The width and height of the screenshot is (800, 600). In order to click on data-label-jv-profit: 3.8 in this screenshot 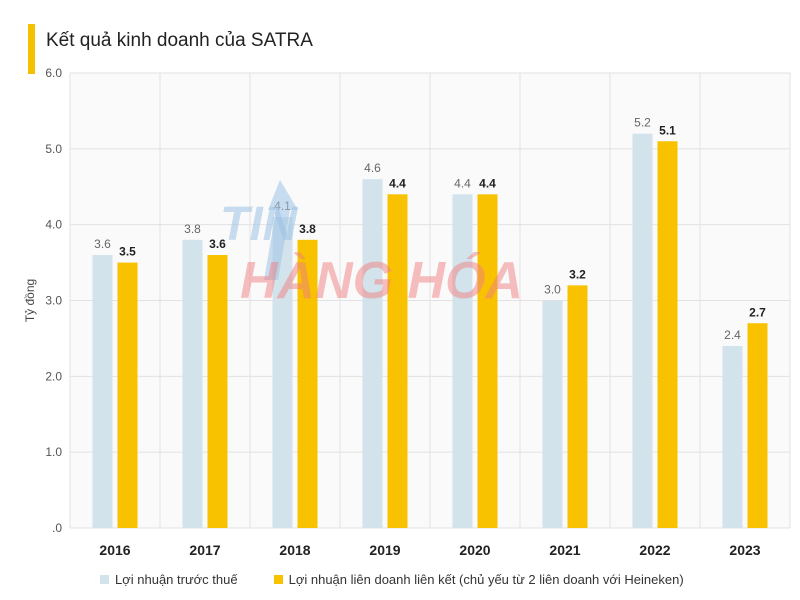, I will do `click(307, 229)`.